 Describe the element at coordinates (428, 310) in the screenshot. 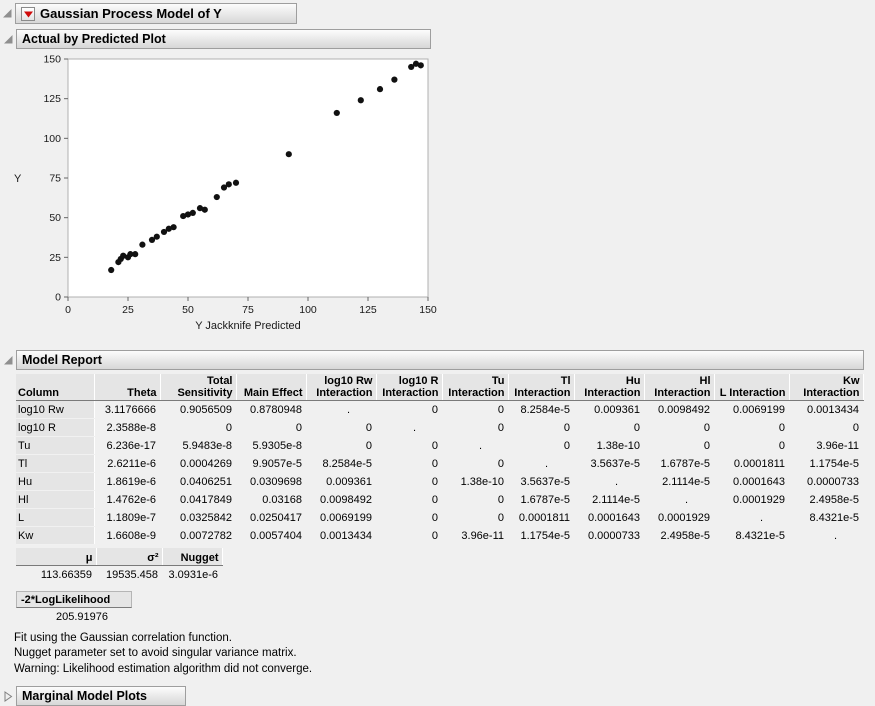

I see `x-tick-label: 150` at that location.